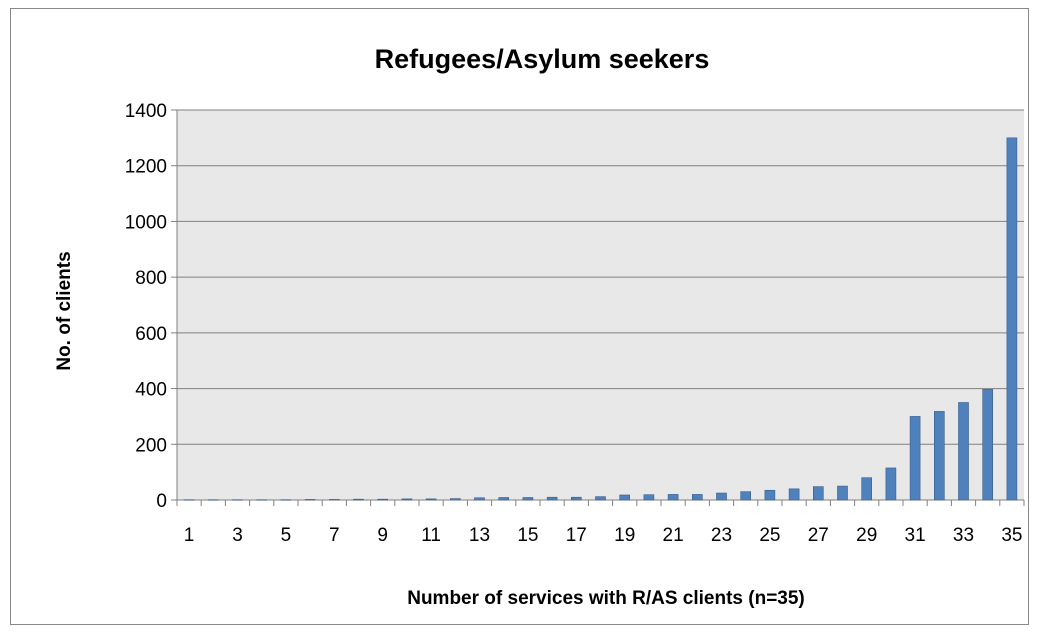 The image size is (1041, 635). What do you see at coordinates (286, 535) in the screenshot?
I see `x-tick-label: 5` at bounding box center [286, 535].